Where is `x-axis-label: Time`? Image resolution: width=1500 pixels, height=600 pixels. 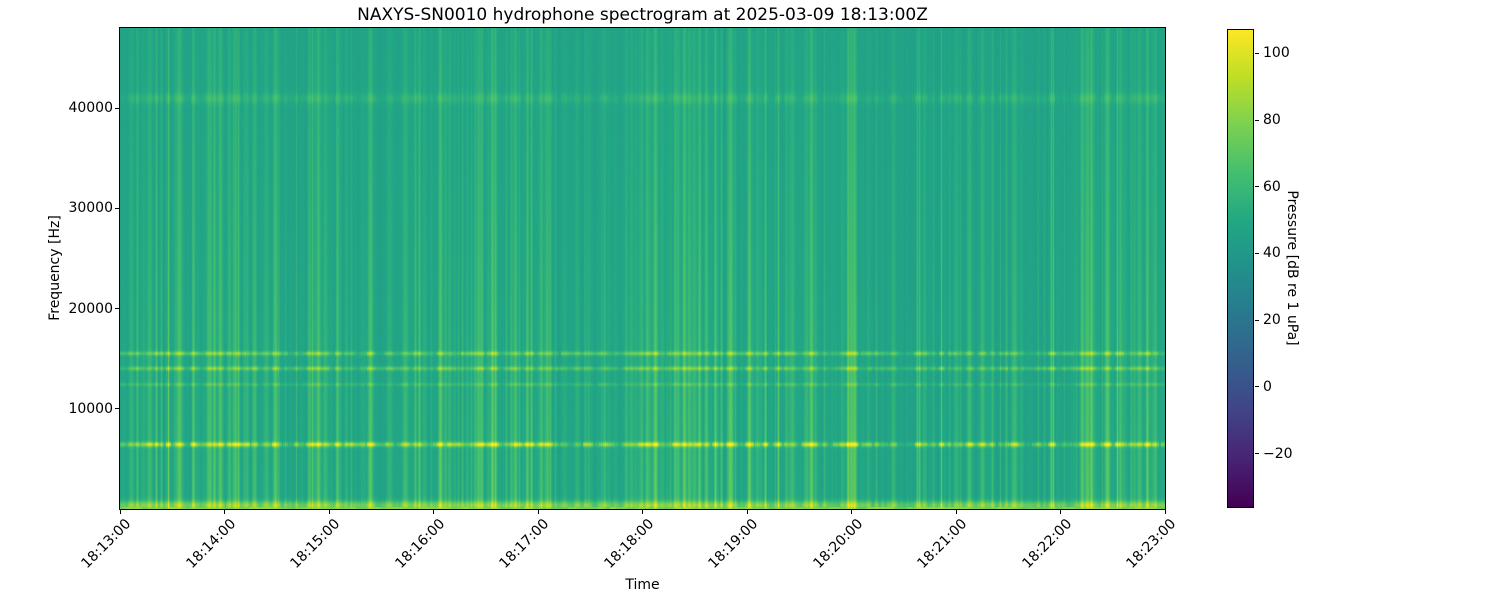
x-axis-label: Time is located at coordinates (642, 585).